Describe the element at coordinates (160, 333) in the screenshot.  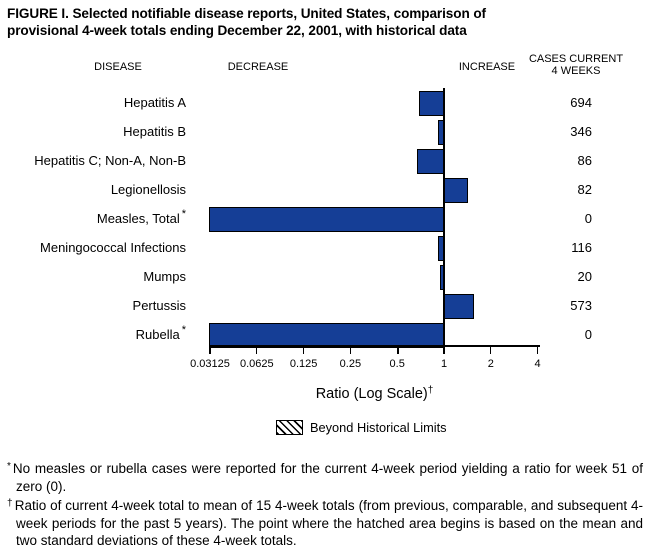
I see `disease-label: Rubella *` at that location.